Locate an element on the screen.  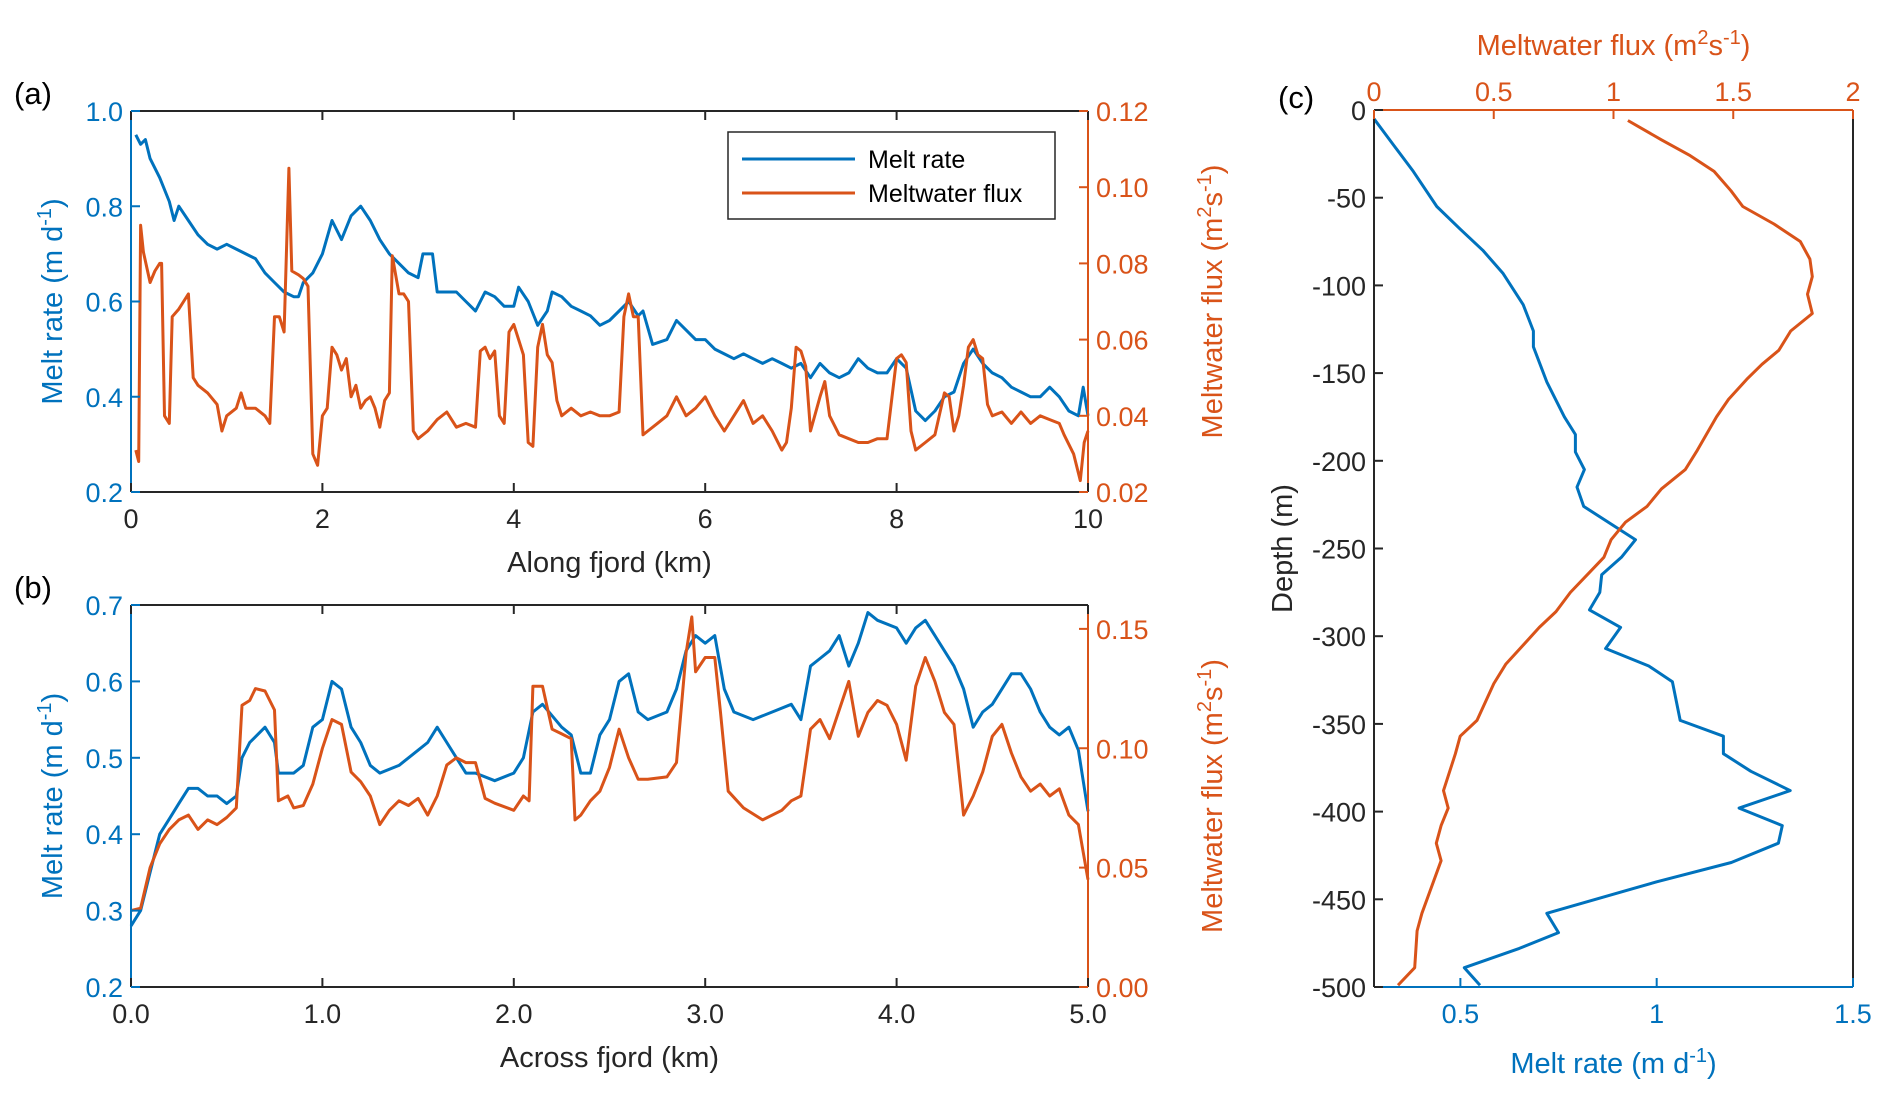
right-y-tick-label: 0.05 is located at coordinates (1122, 869).